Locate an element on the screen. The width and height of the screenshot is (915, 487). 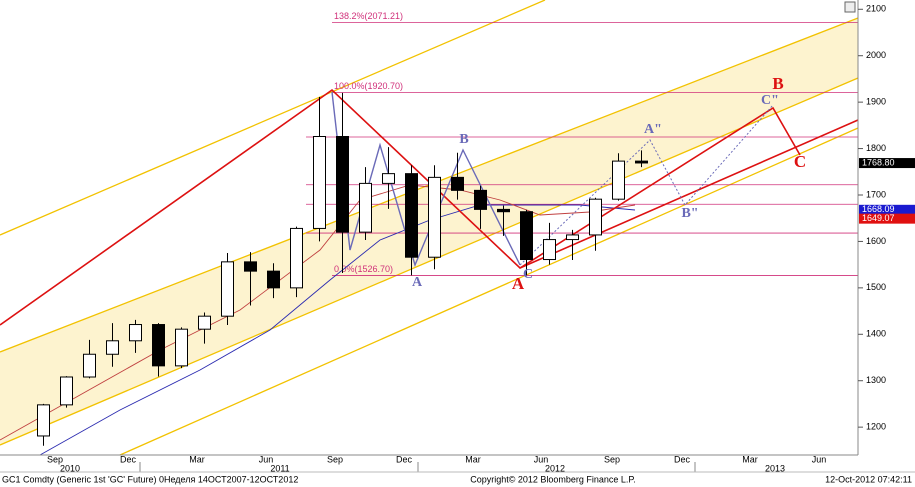
y-tick-label: 1900 is located at coordinates (876, 102).